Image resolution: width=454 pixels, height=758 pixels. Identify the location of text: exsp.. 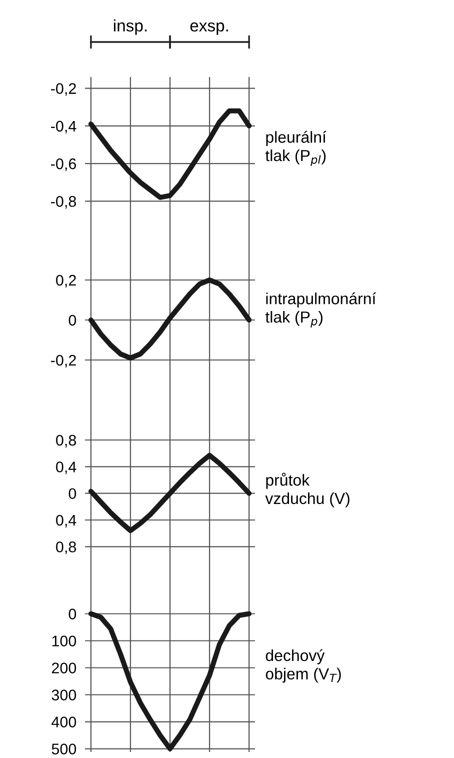
(209, 28).